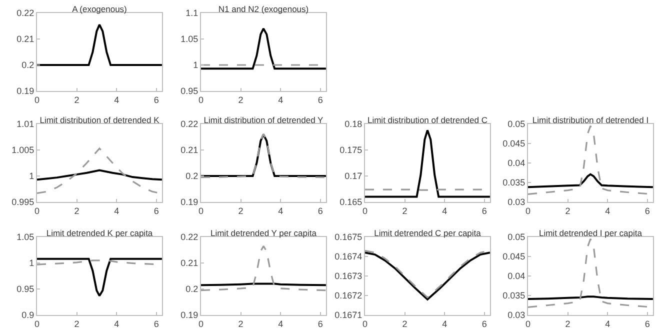 This screenshot has height=331, width=671. What do you see at coordinates (353, 176) in the screenshot?
I see `y-tick-label: 0.17` at bounding box center [353, 176].